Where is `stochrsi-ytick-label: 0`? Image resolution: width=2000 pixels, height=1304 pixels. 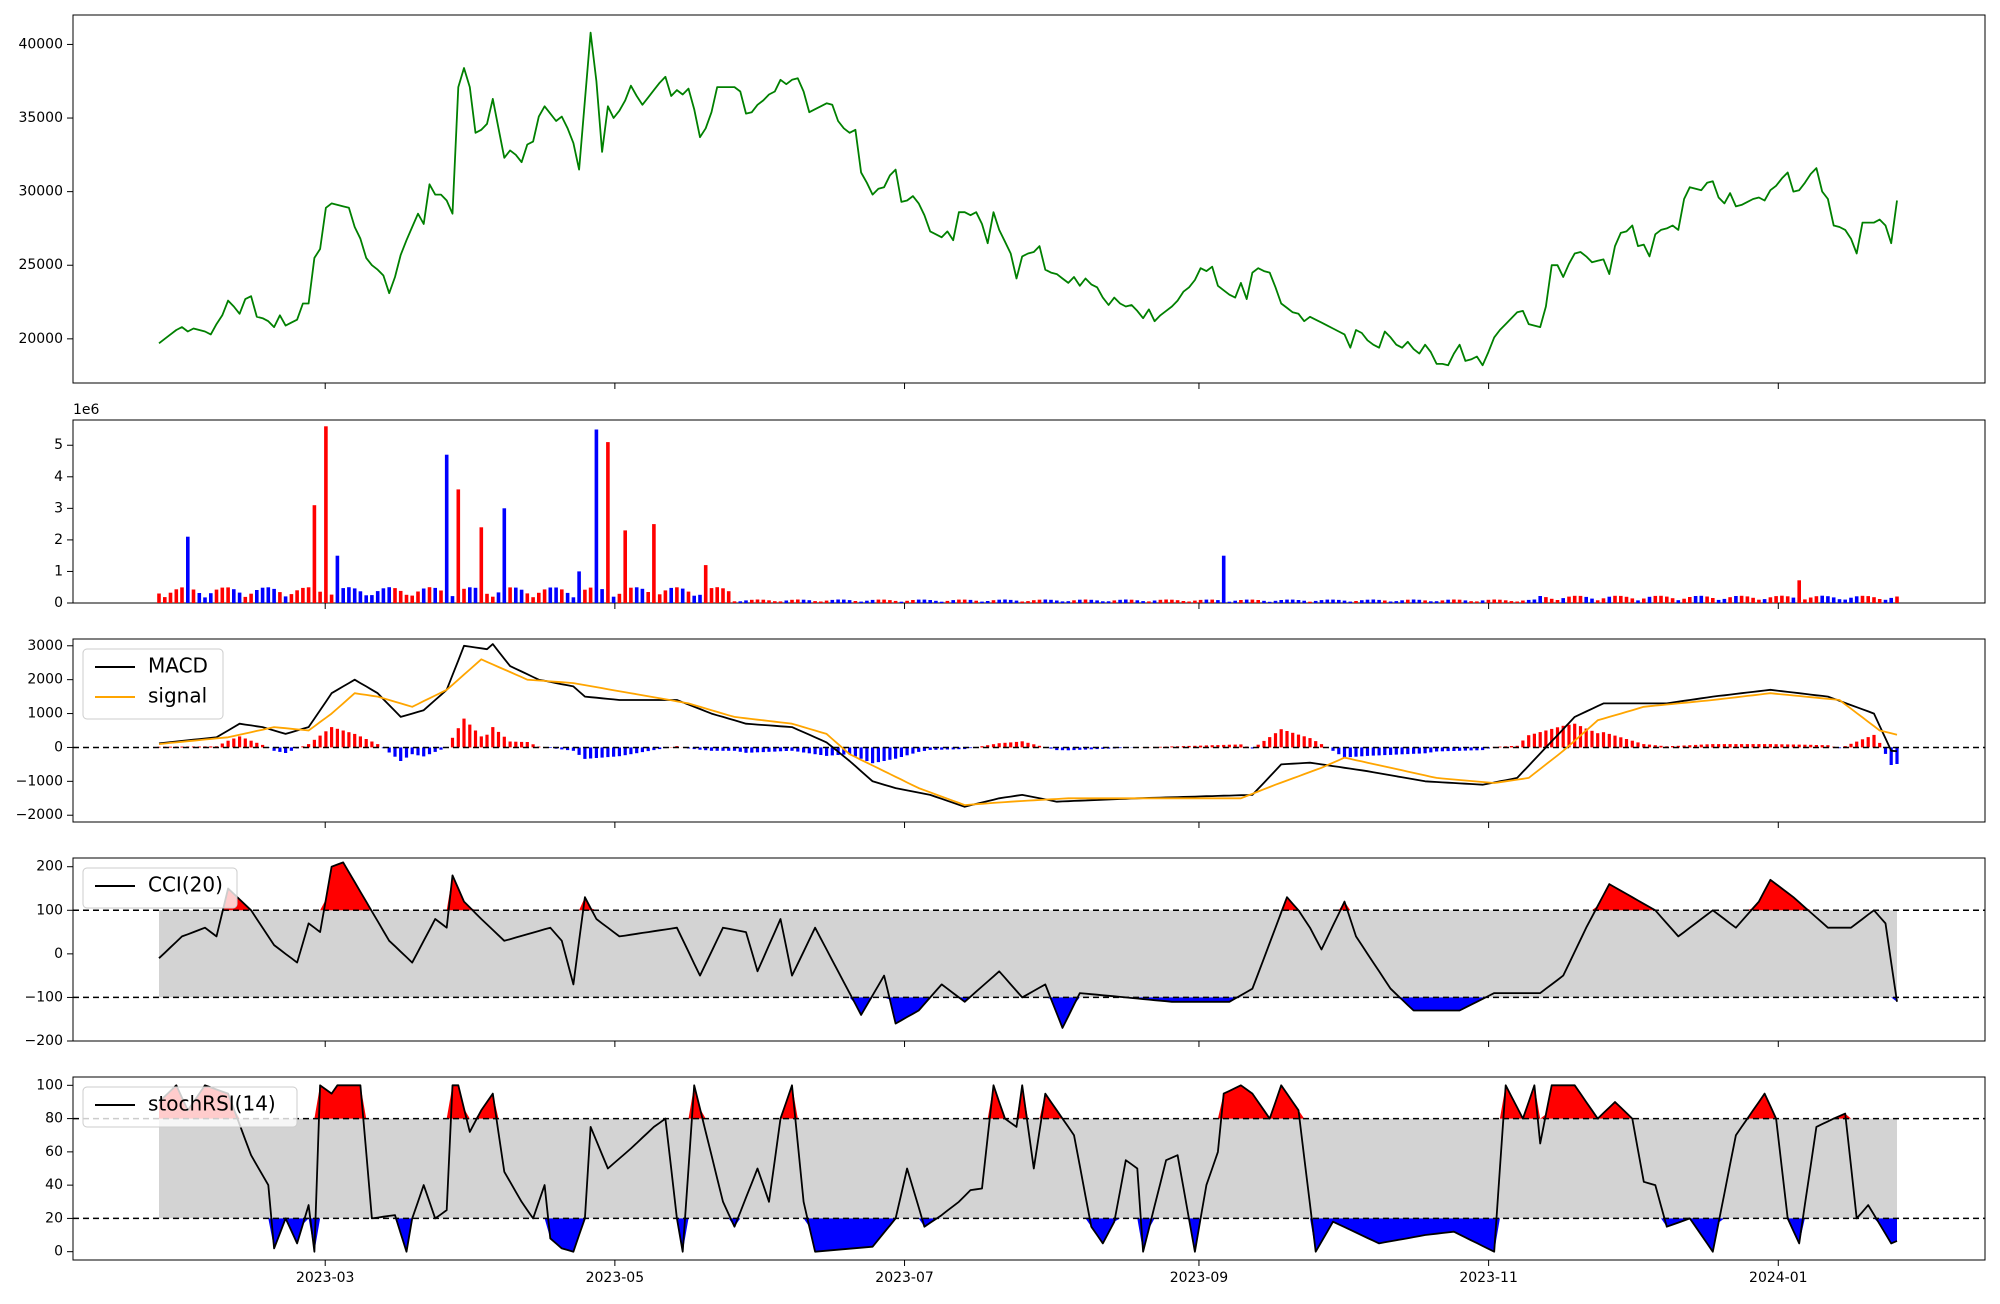 stochrsi-ytick-label: 0 is located at coordinates (58, 1252).